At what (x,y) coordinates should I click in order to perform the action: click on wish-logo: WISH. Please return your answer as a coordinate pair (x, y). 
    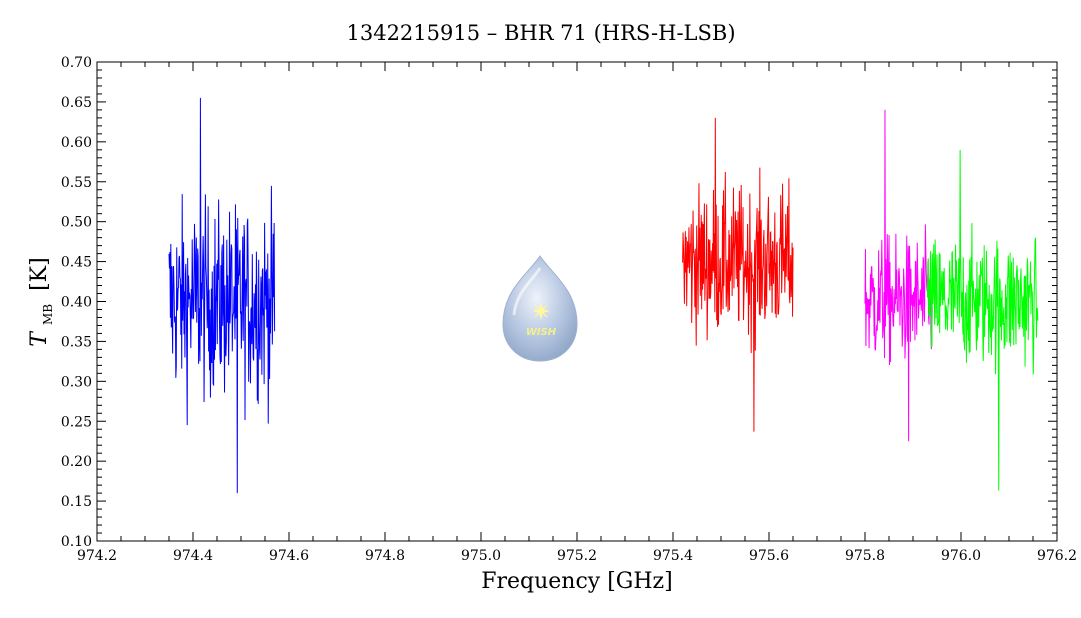
    Looking at the image, I should click on (540, 308).